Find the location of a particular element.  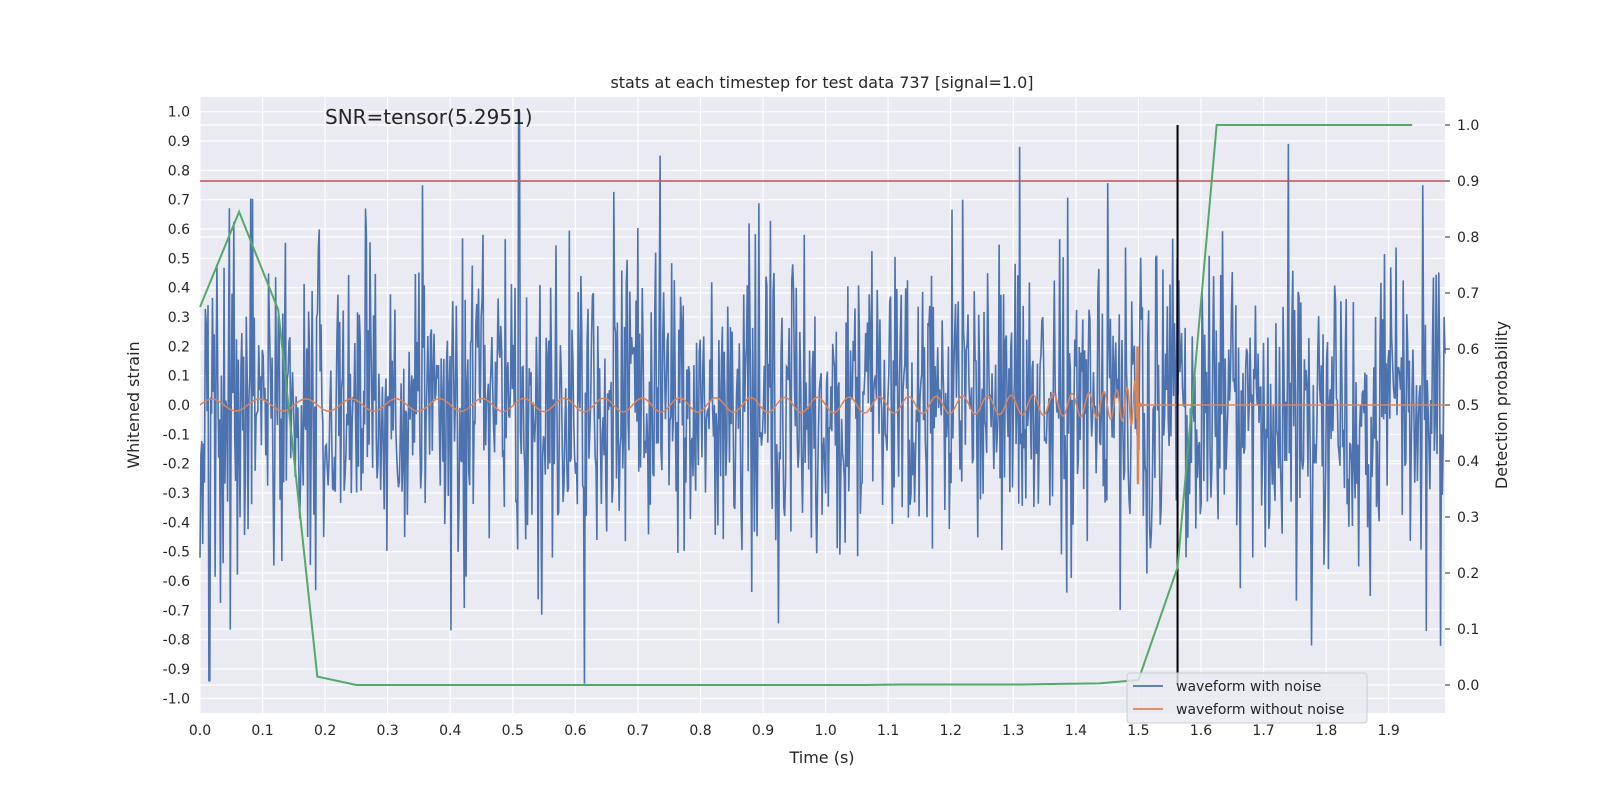

series-waveform-without-noise is located at coordinates (822, 415).